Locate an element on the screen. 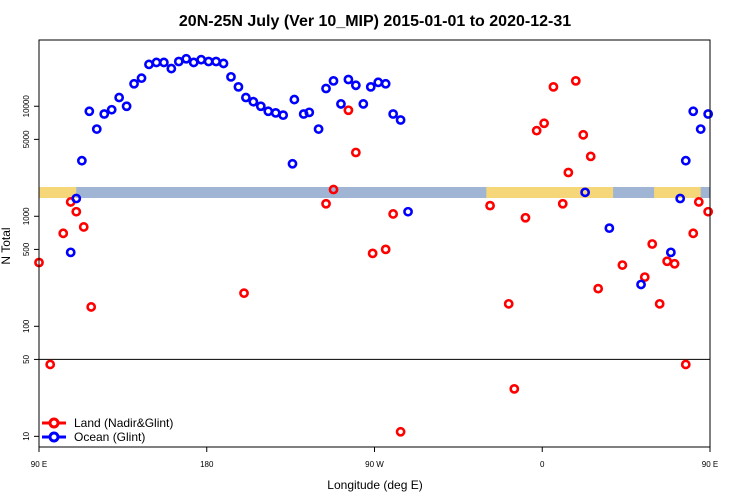 The height and width of the screenshot is (500, 750). legend-entry-land: Land (Nadir&Glint) is located at coordinates (107, 423).